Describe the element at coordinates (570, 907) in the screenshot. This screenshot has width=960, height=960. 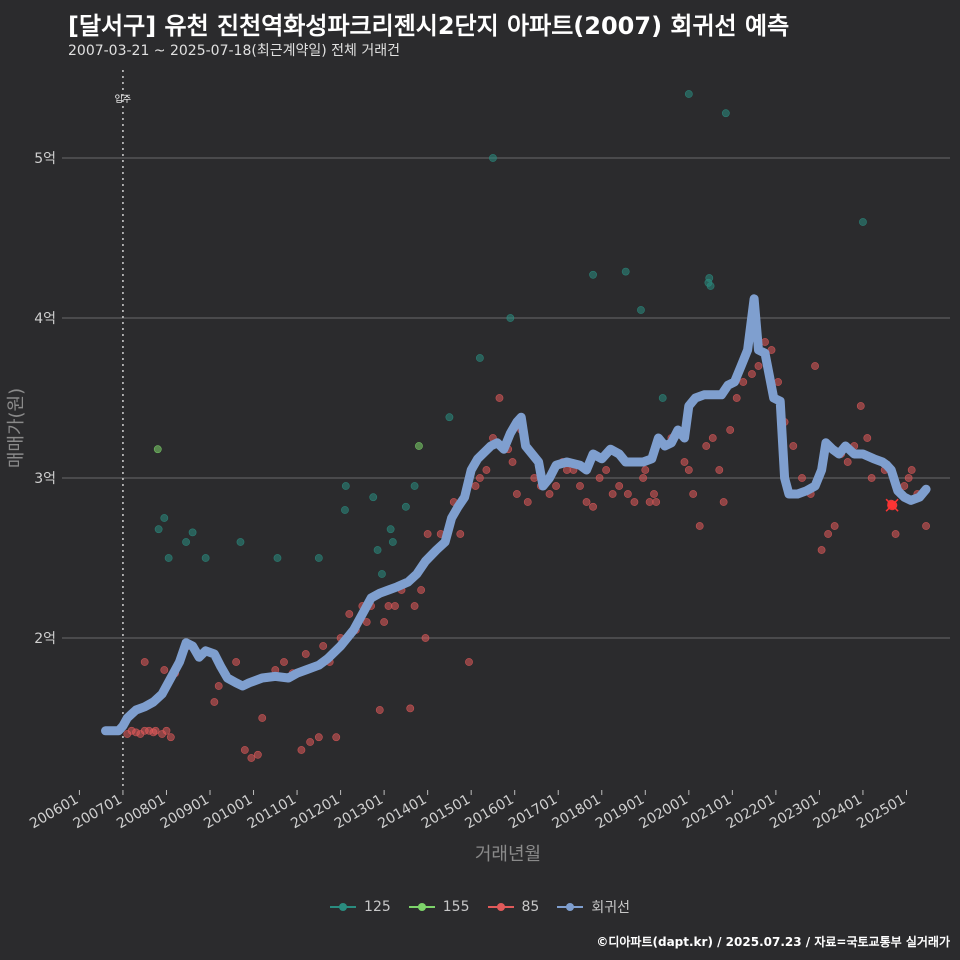
I see `legend-swatch-regression` at that location.